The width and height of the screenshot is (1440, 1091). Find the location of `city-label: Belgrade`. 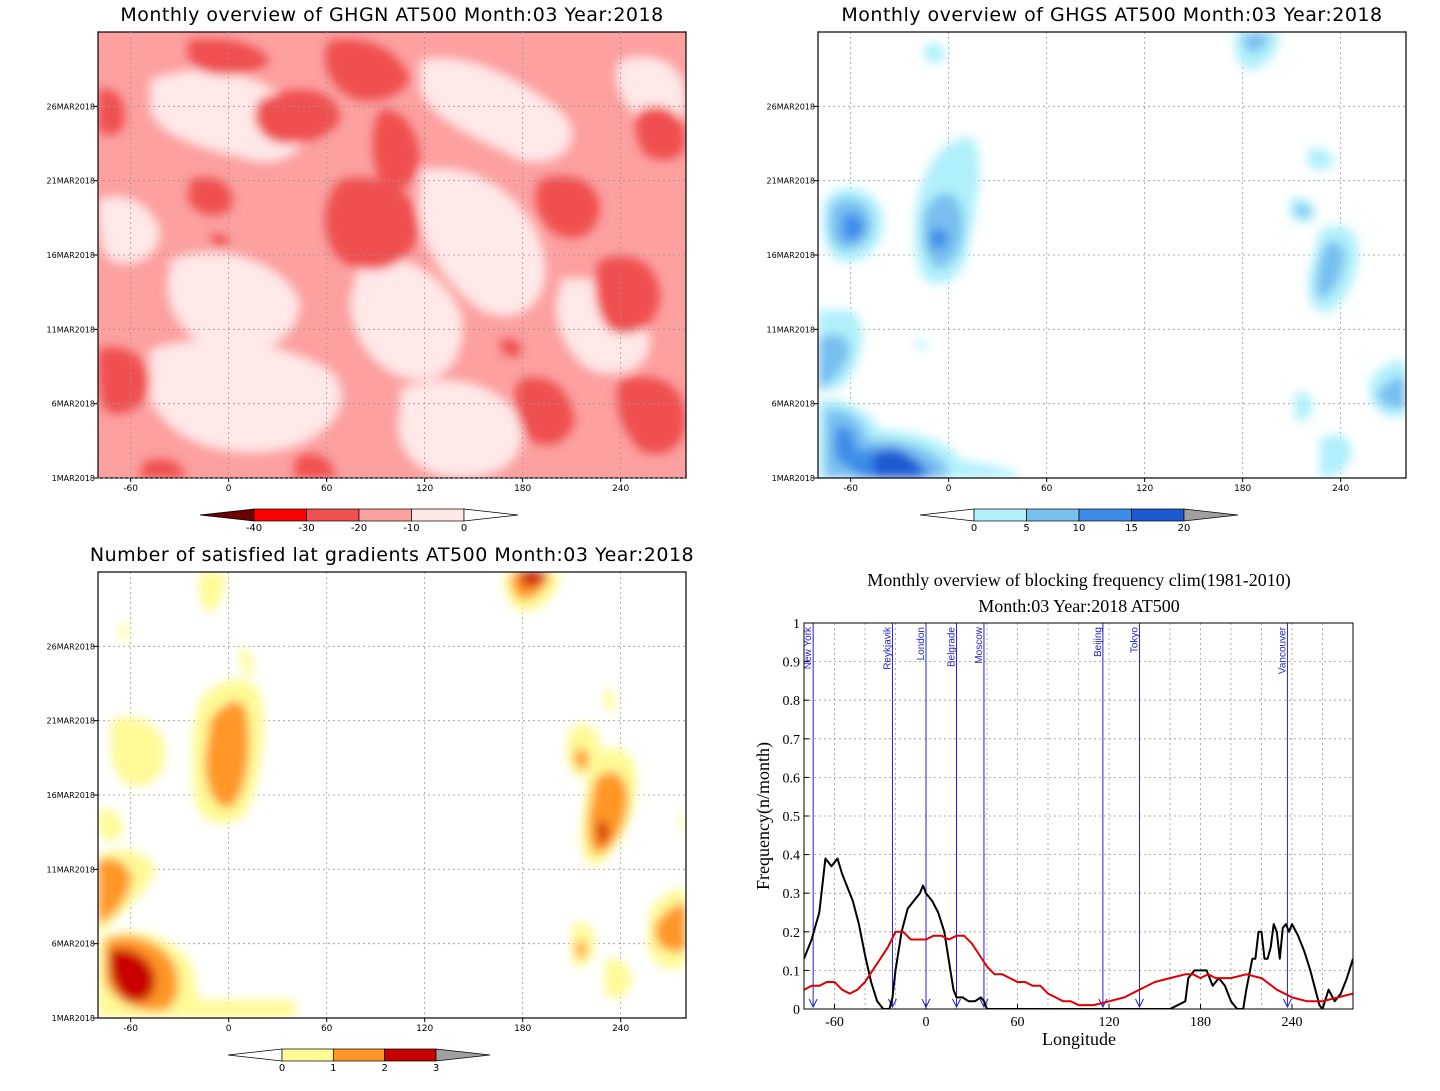

city-label: Belgrade is located at coordinates (952, 647).